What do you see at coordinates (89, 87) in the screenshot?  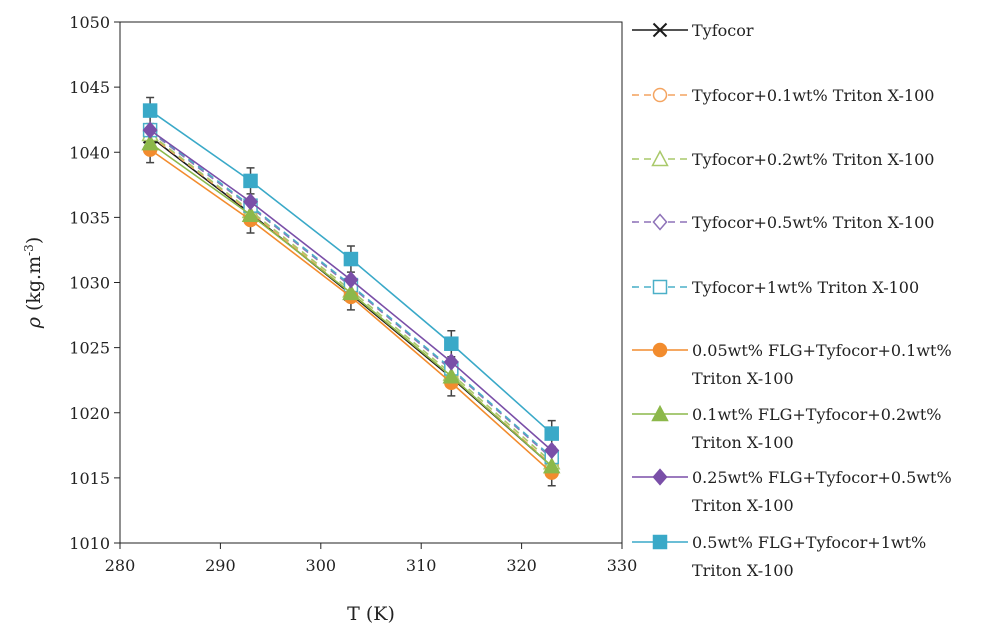 I see `y-tick-label: 1045` at bounding box center [89, 87].